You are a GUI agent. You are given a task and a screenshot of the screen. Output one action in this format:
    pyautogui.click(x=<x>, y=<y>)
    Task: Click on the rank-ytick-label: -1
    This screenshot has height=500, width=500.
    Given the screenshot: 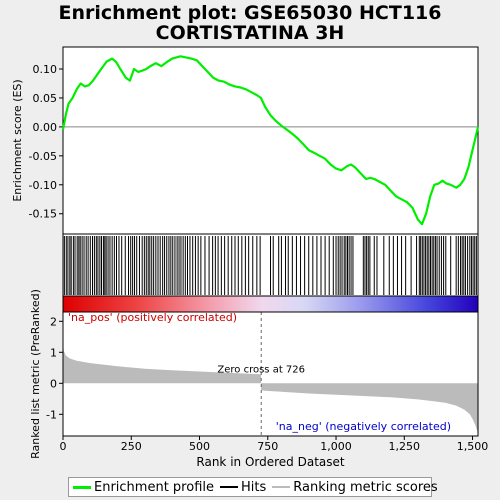 What is the action you would take?
    pyautogui.click(x=51, y=414)
    